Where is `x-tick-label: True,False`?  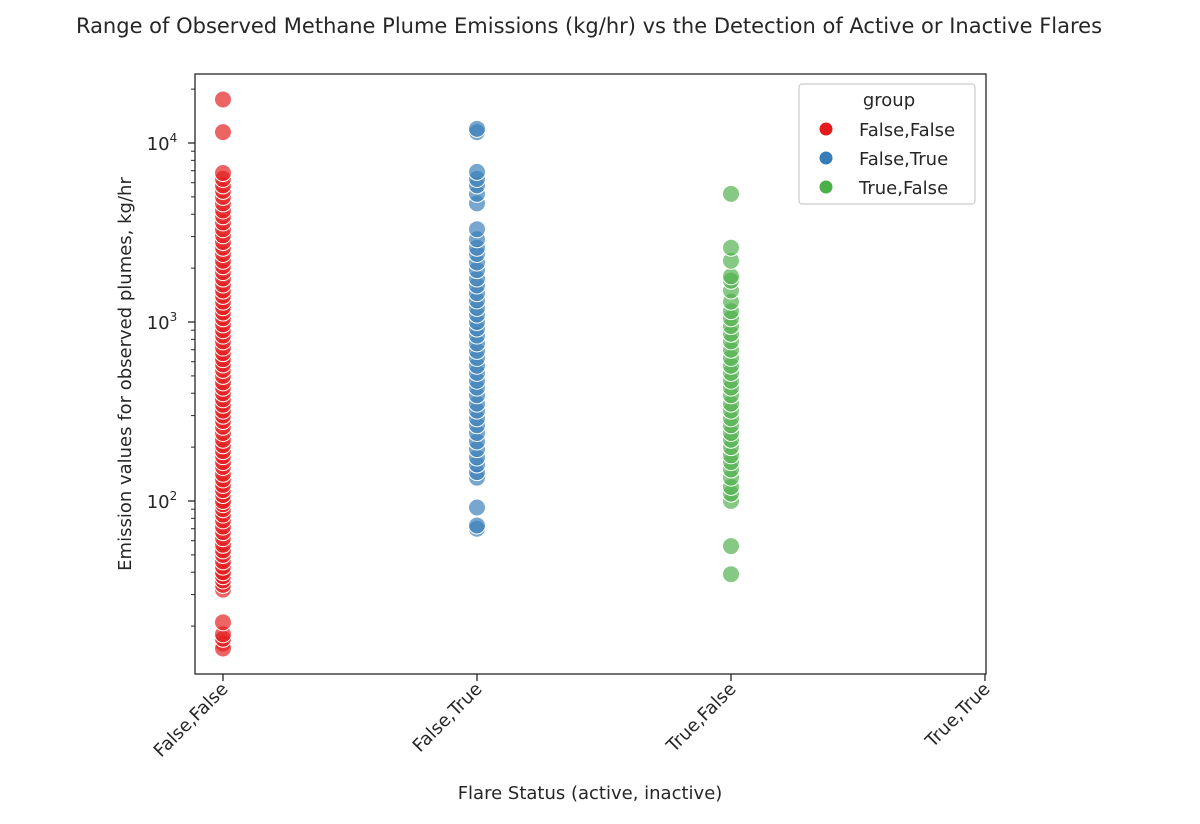 x-tick-label: True,False is located at coordinates (701, 718).